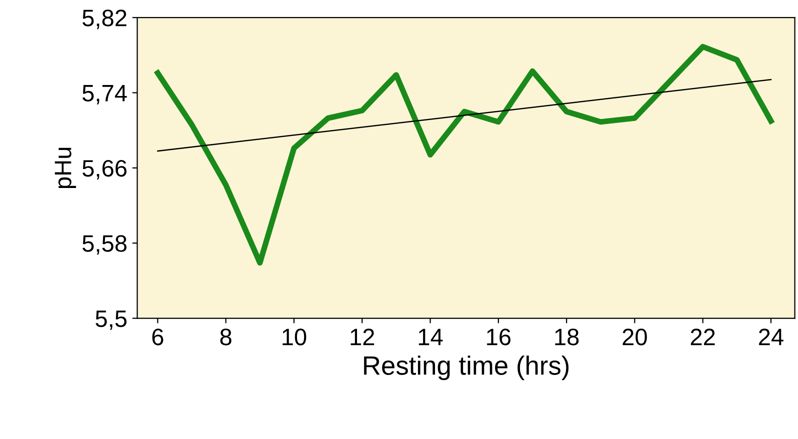  I want to click on x-tick-label: 8, so click(226, 337).